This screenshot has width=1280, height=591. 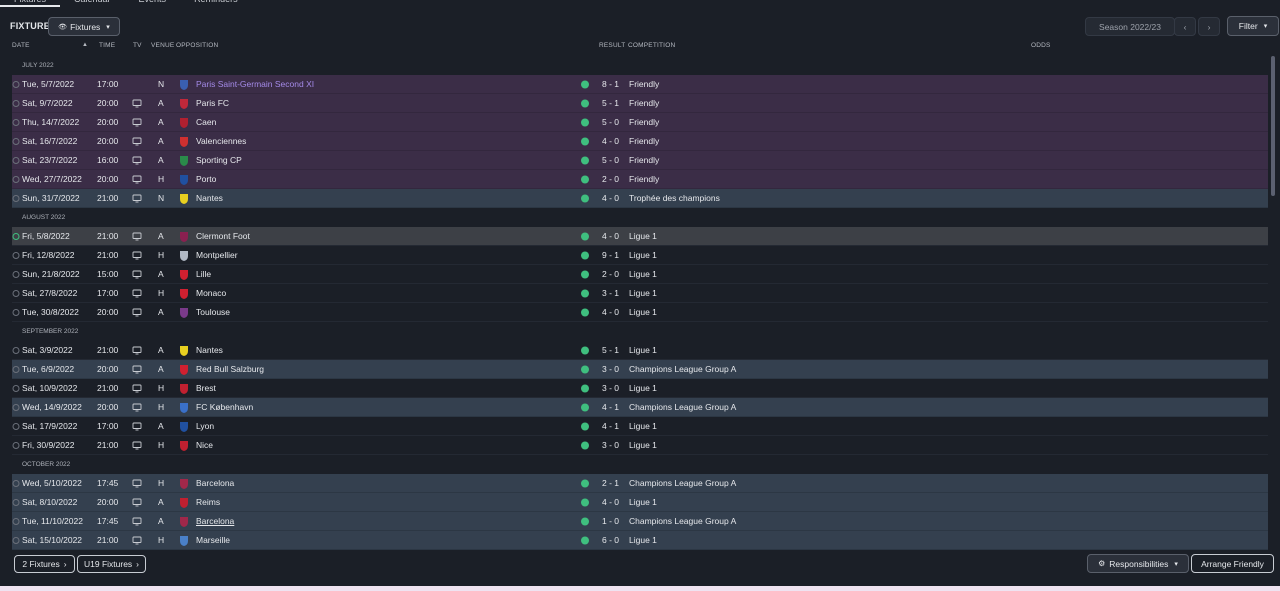 I want to click on opposition: Reims, so click(x=208, y=502).